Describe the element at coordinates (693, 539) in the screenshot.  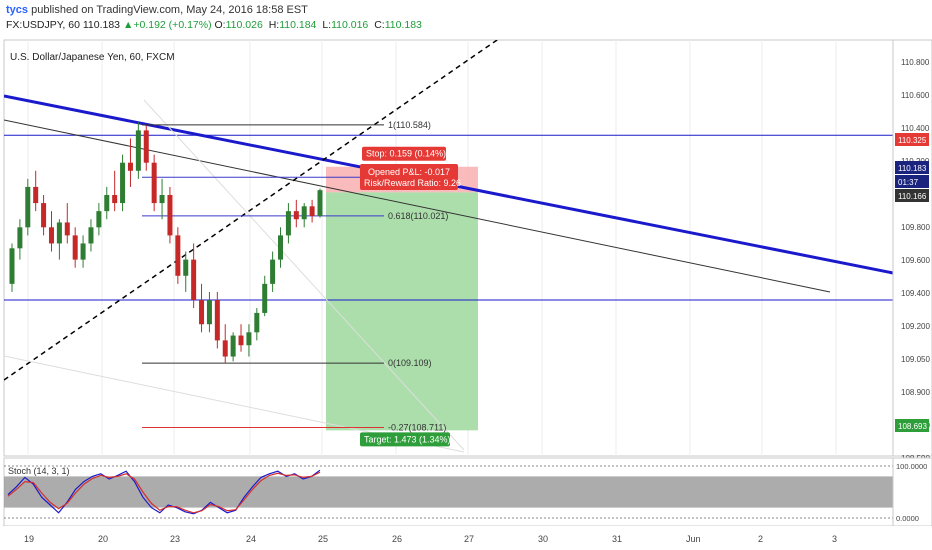
I see `x-tick-label: Jun` at that location.